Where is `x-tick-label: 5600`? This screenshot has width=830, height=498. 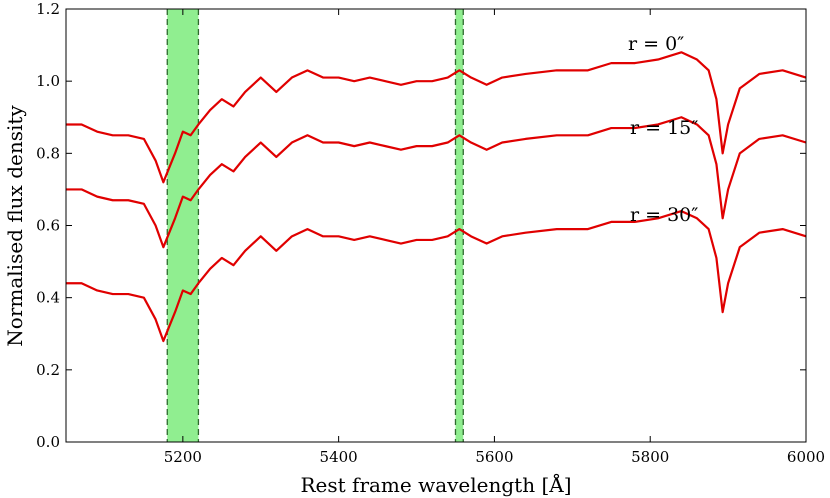 x-tick-label: 5600 is located at coordinates (494, 457).